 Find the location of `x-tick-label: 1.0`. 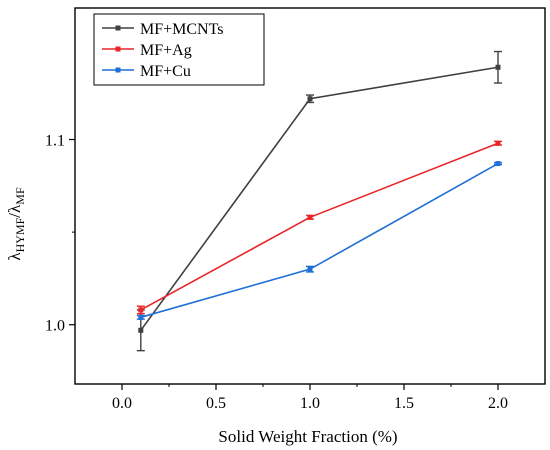

x-tick-label: 1.0 is located at coordinates (310, 403).